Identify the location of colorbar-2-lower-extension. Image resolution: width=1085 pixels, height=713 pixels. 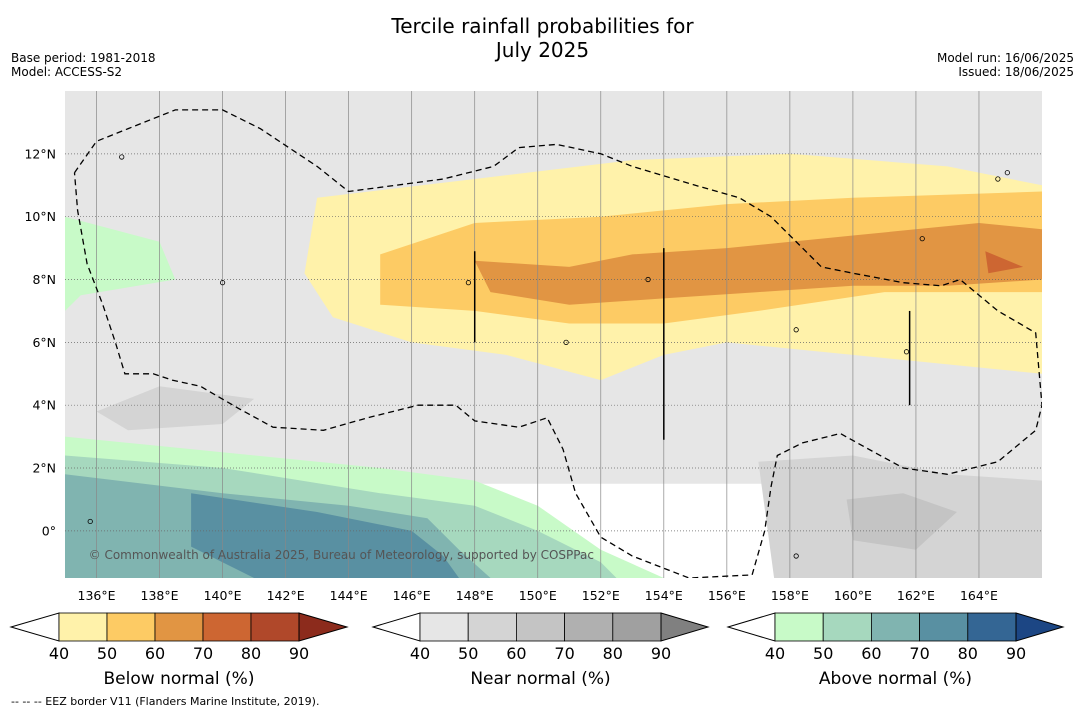
(751, 627).